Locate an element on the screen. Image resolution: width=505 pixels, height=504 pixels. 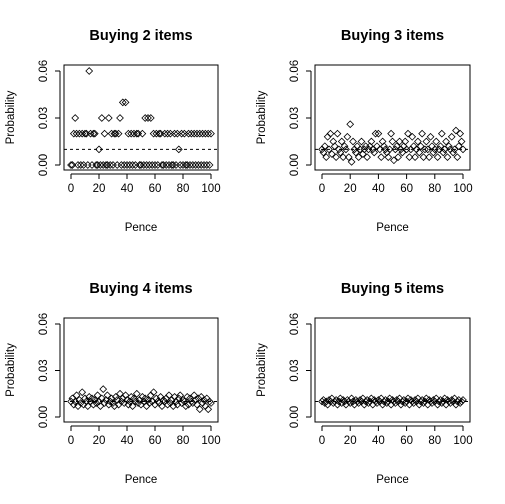
chart-title: Buying 2 items is located at coordinates (140, 36).